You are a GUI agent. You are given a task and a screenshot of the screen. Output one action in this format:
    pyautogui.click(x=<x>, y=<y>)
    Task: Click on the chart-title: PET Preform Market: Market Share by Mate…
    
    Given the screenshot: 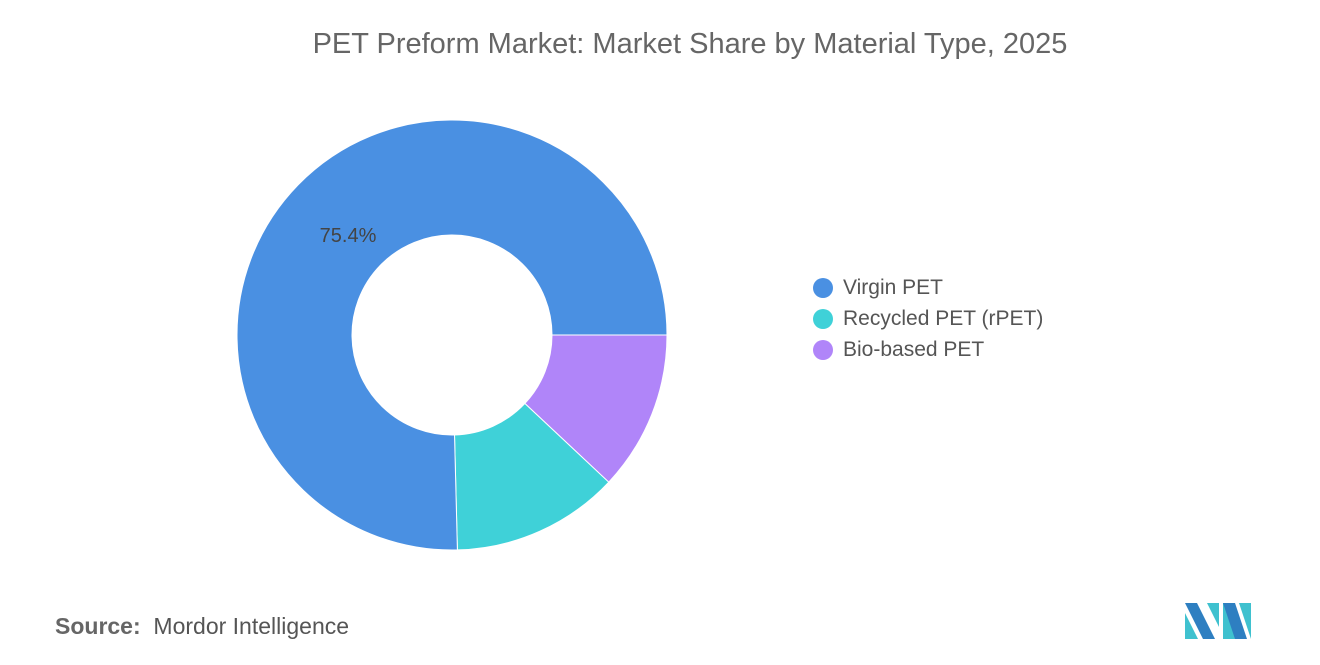 What is the action you would take?
    pyautogui.click(x=690, y=44)
    